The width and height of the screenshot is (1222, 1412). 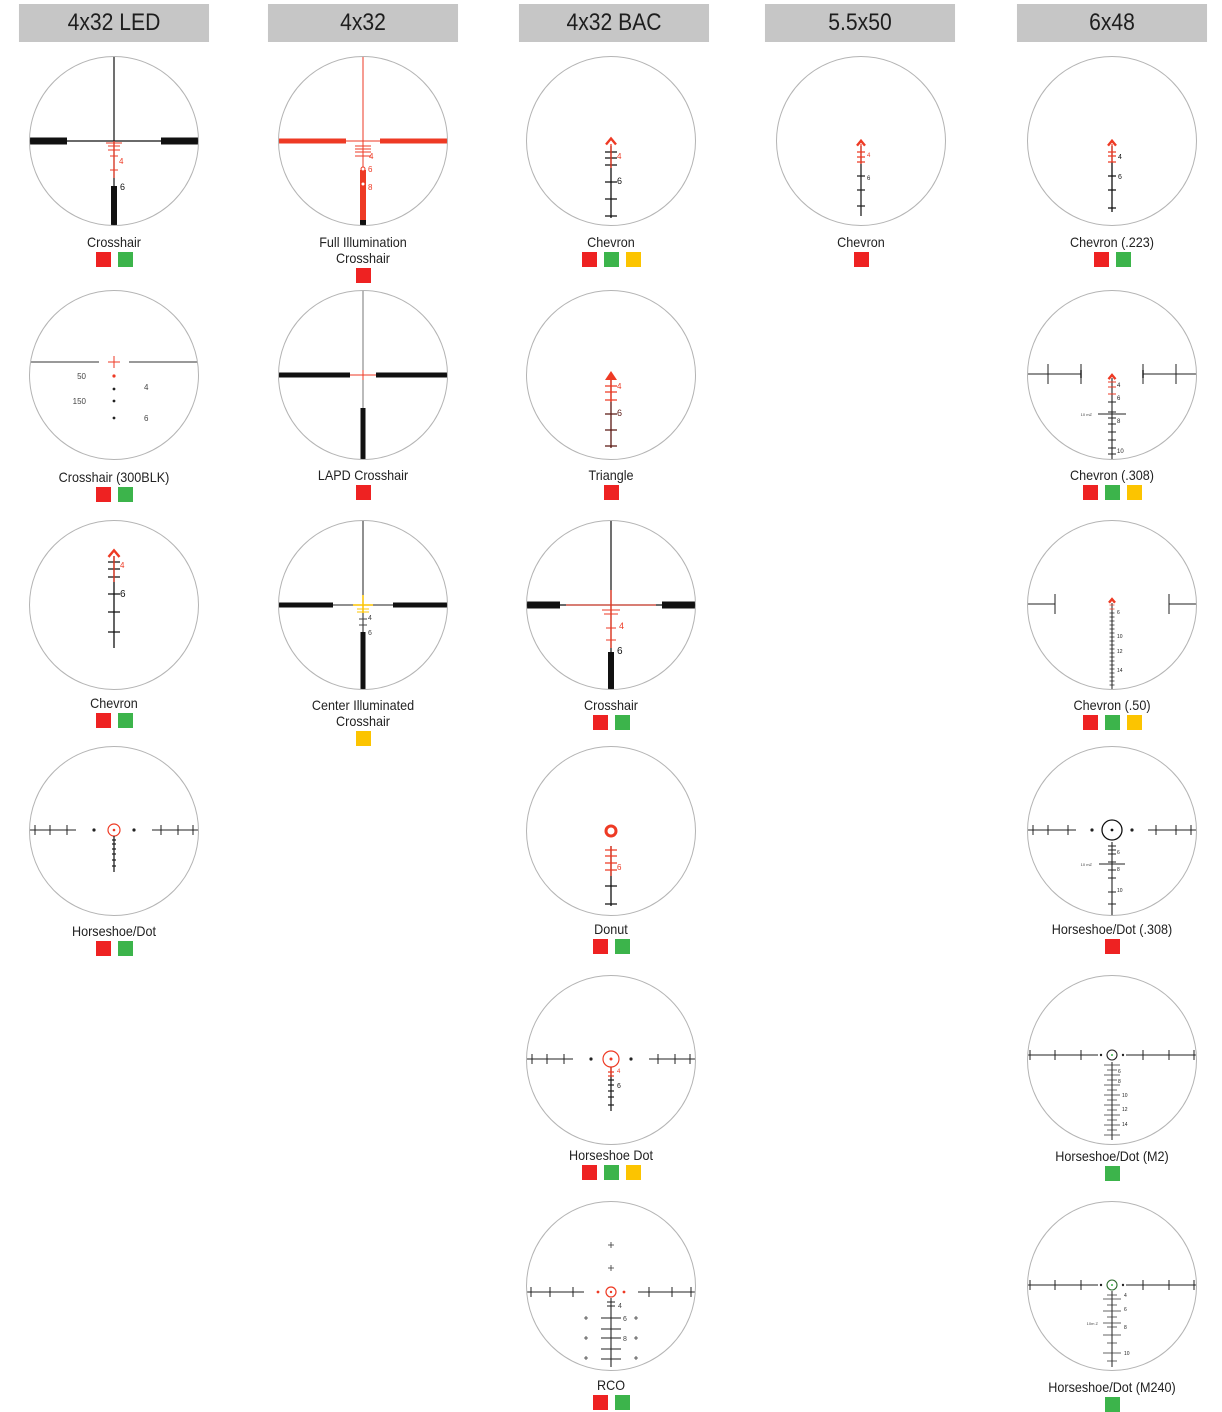 What do you see at coordinates (414, 141) in the screenshot?
I see `illuminated-post-right` at bounding box center [414, 141].